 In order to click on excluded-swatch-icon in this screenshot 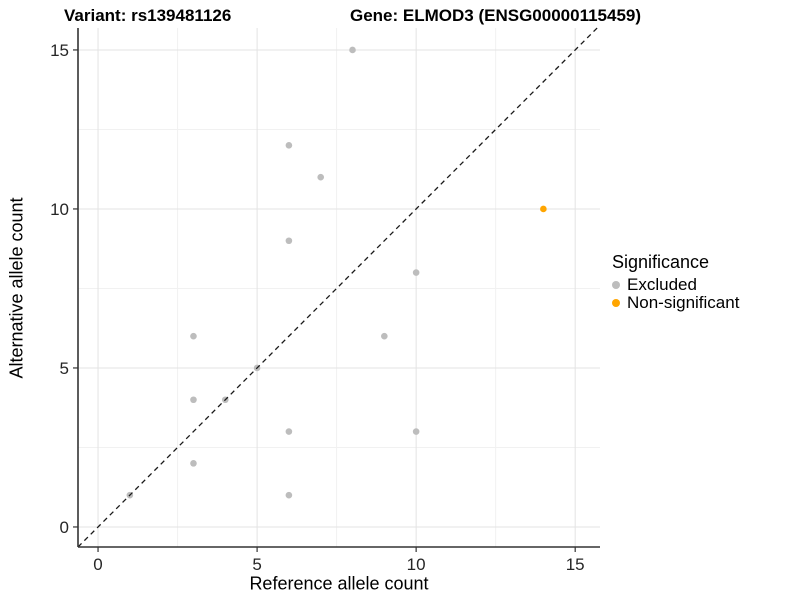, I will do `click(616, 285)`.